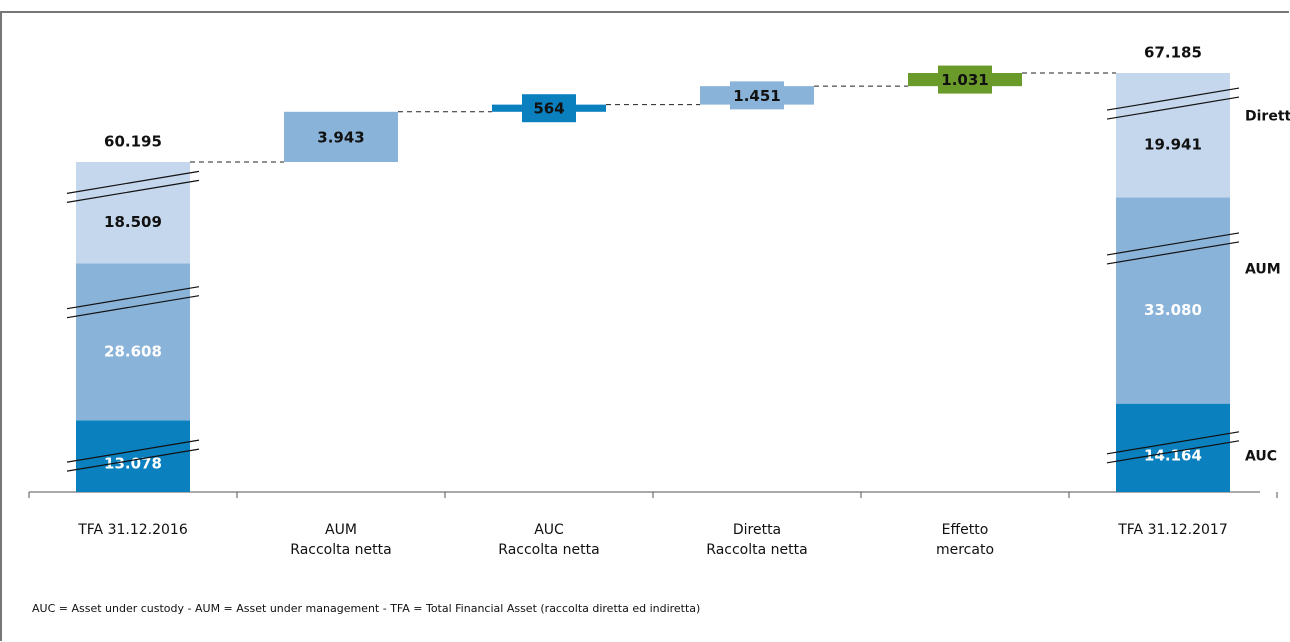 This screenshot has width=1290, height=642. What do you see at coordinates (965, 530) in the screenshot?
I see `x-tick-label: Effetto` at bounding box center [965, 530].